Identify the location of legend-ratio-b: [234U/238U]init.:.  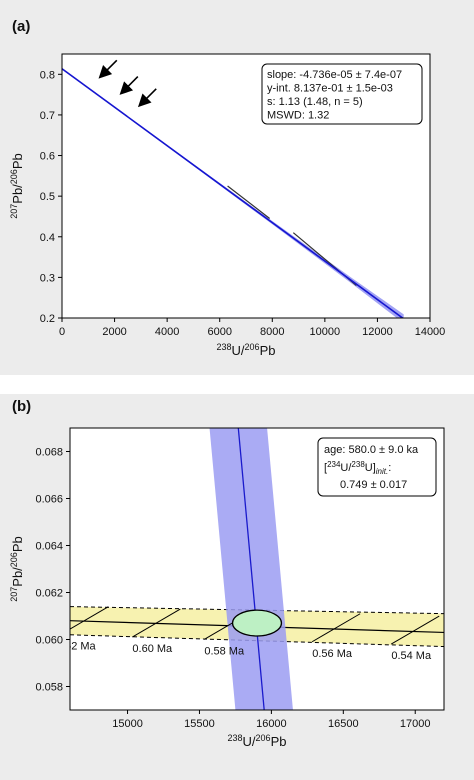
(357, 468).